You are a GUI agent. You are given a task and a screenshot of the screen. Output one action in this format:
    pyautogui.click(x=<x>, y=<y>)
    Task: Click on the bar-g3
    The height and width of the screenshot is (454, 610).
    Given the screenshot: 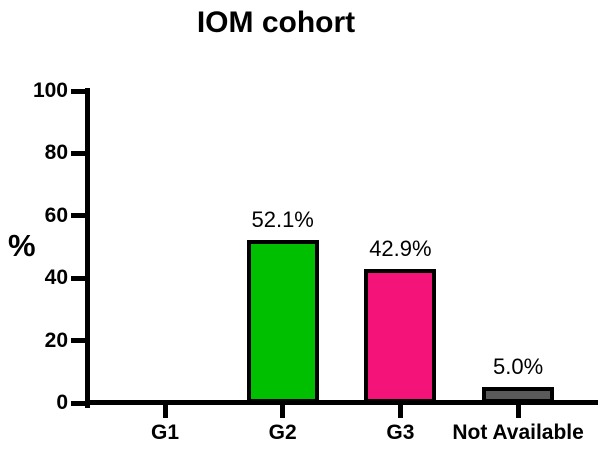 What is the action you would take?
    pyautogui.click(x=400, y=336)
    